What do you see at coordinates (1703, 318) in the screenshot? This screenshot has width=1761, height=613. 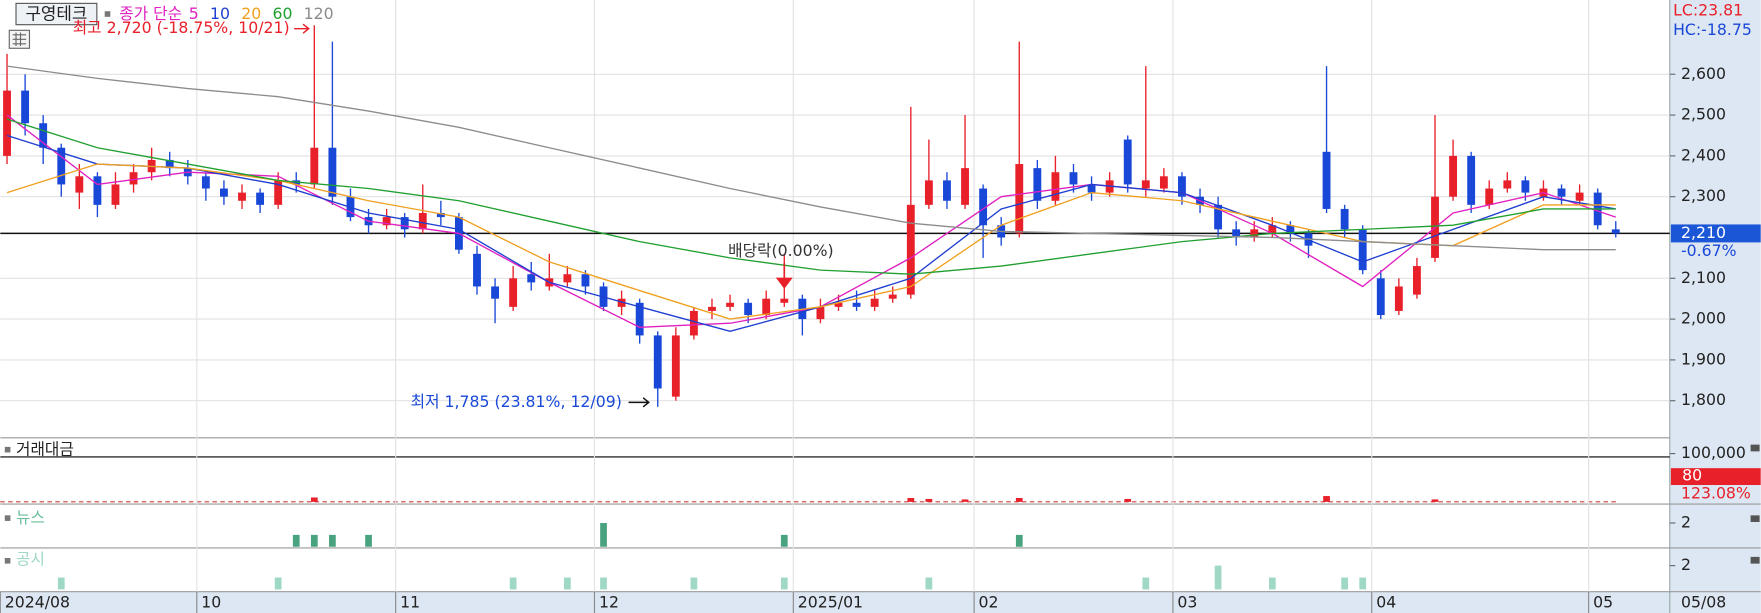 I see `y-tick-label: 2,000` at bounding box center [1703, 318].